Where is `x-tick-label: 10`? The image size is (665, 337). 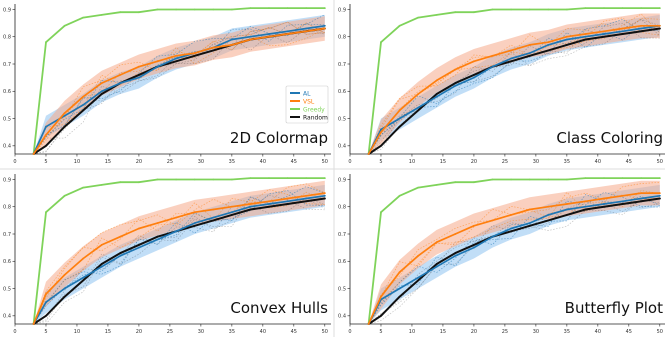
x-tick-label: 10 is located at coordinates (77, 162).